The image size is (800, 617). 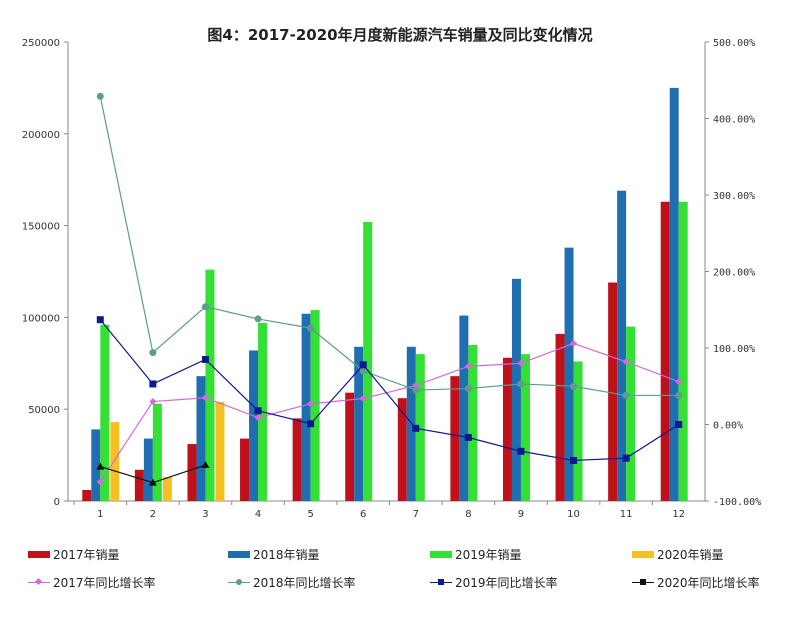 I want to click on x-tick-label: 1, so click(x=100, y=514).